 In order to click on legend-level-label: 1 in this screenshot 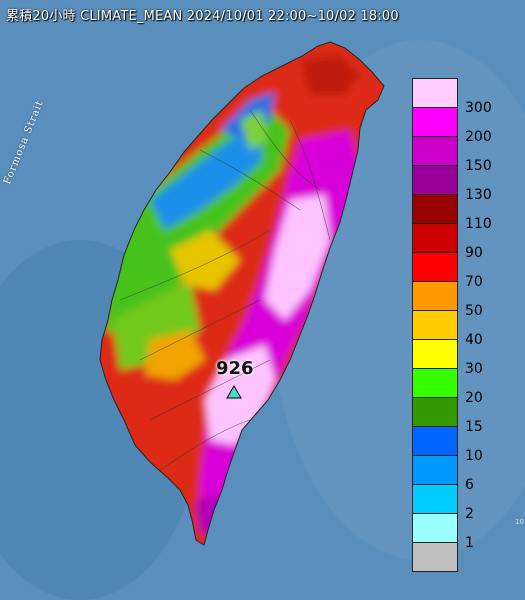, I will do `click(469, 543)`.